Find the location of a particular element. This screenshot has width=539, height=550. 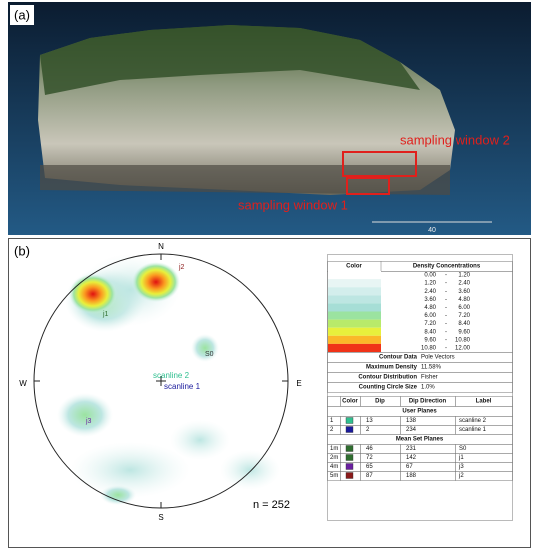

legend-text: 3.60 is located at coordinates (464, 292).